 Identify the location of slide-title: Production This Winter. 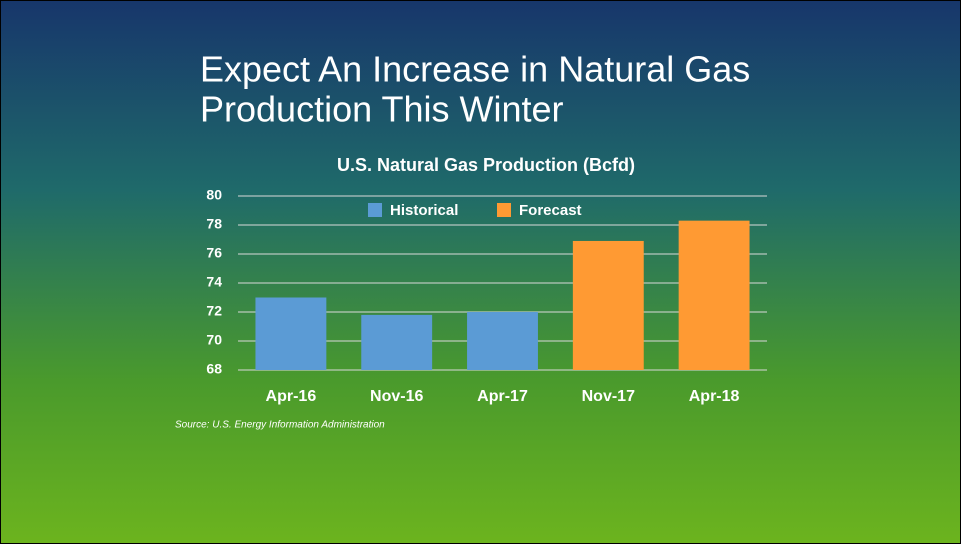
(381, 109).